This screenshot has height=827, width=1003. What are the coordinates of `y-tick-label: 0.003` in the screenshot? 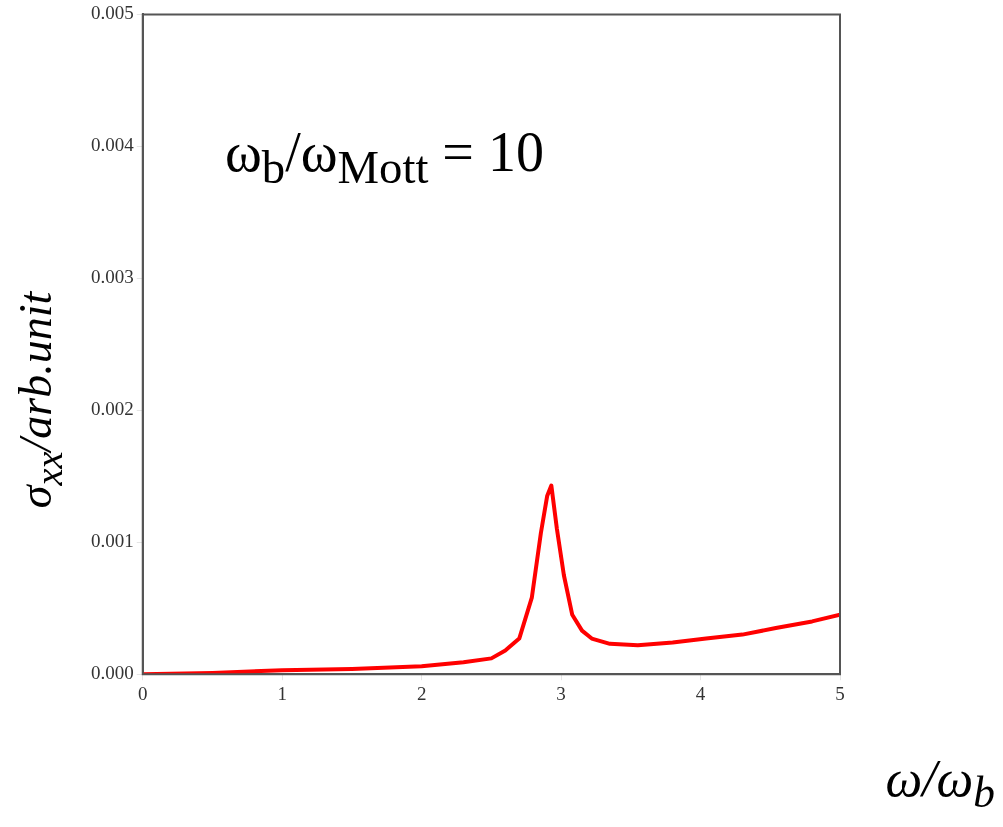 It's located at (112, 277).